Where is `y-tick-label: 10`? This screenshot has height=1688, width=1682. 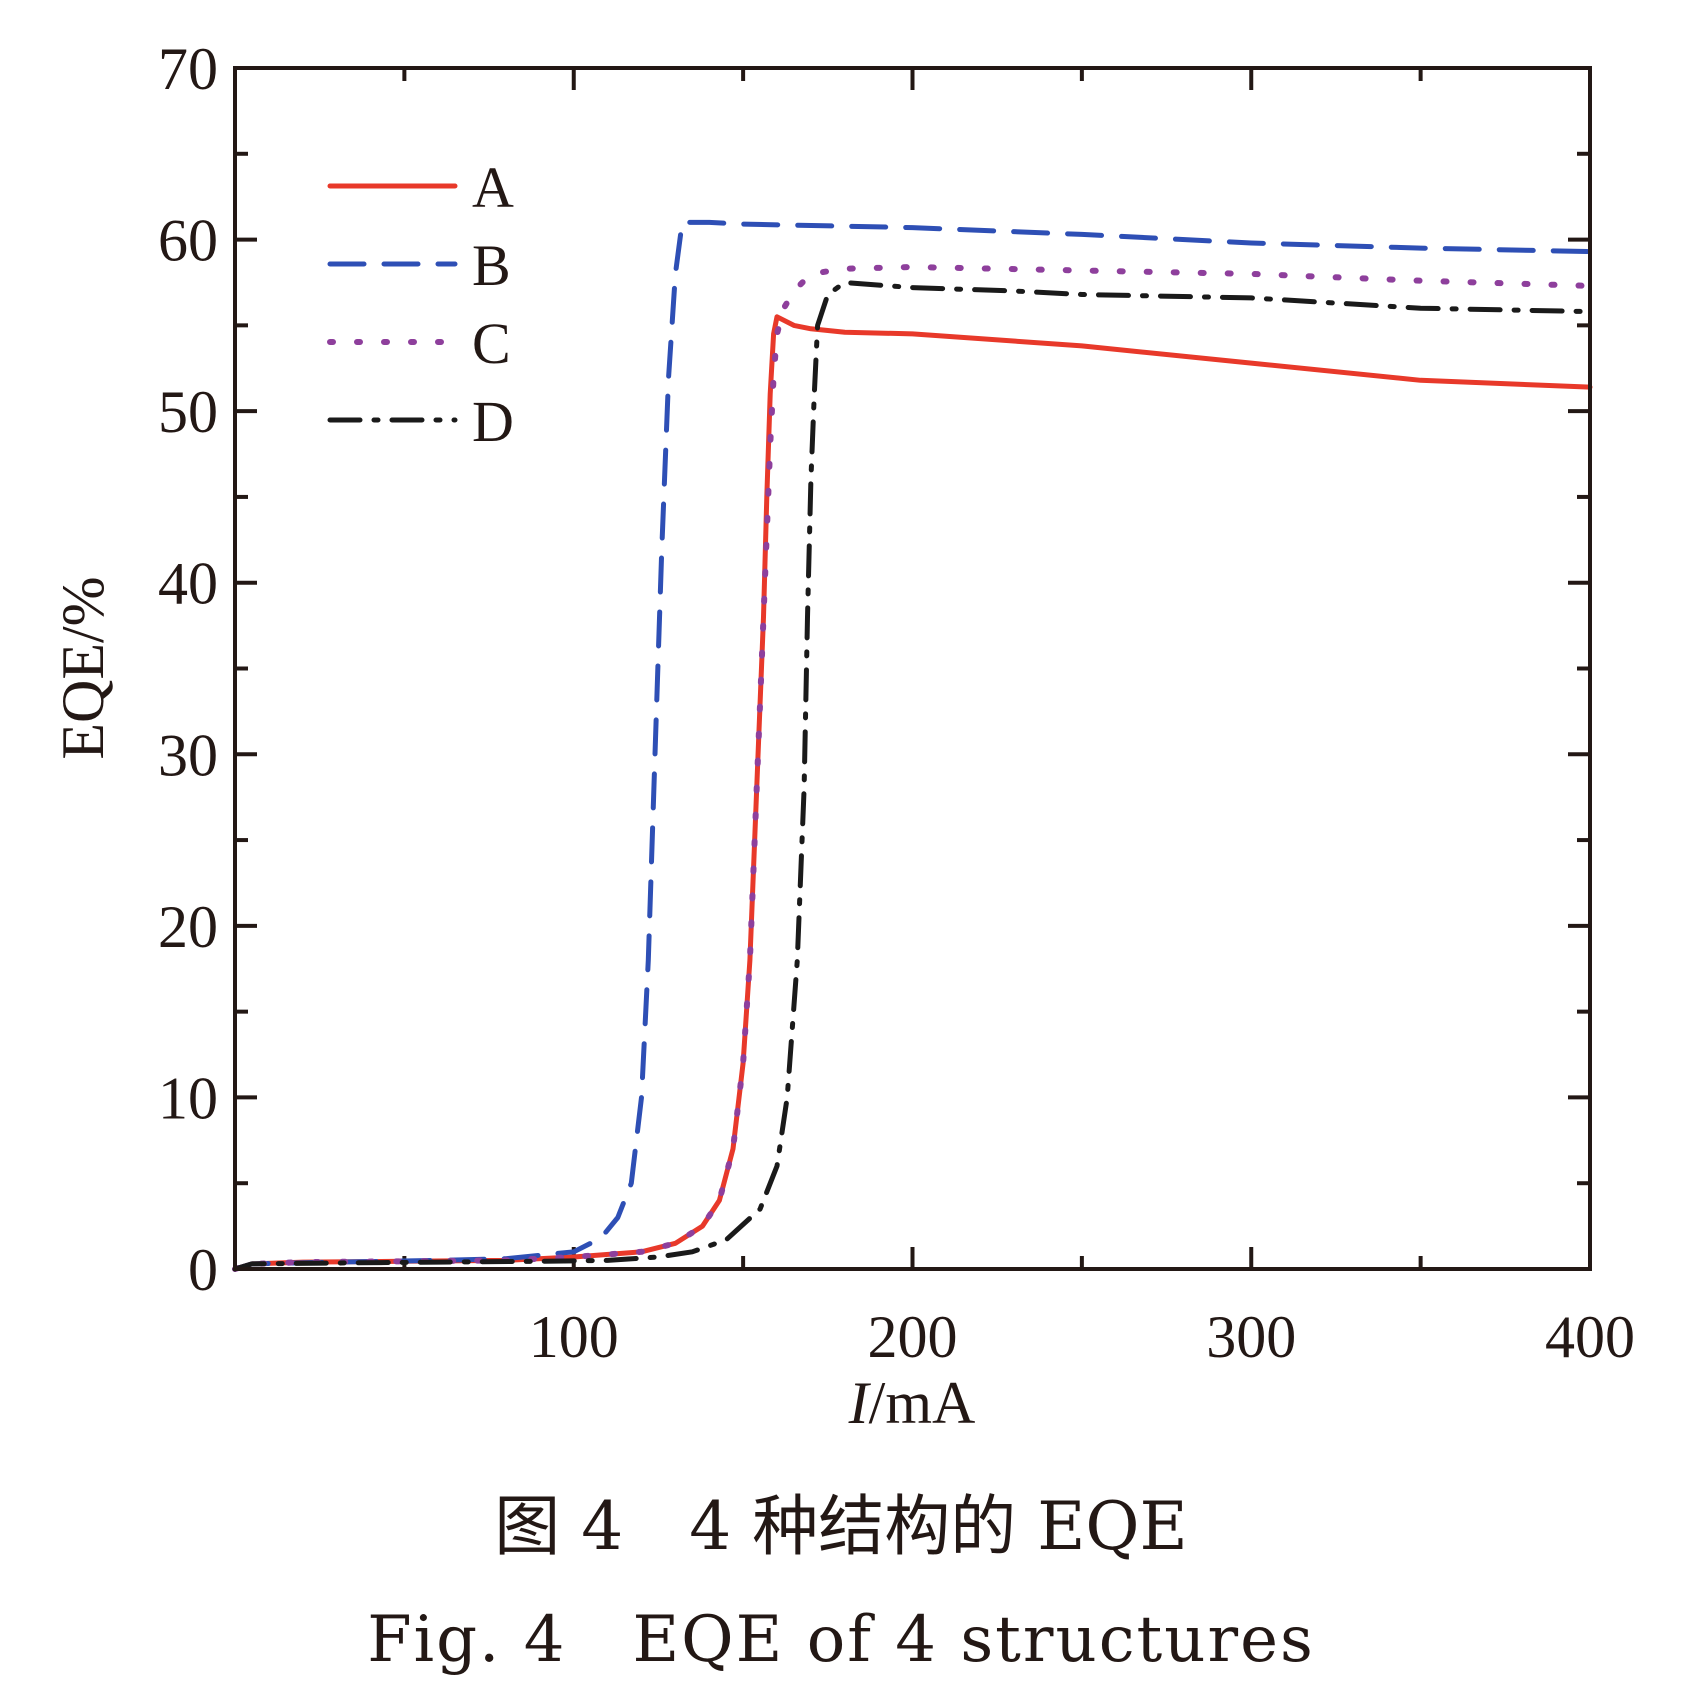 y-tick-label: 10 is located at coordinates (188, 1098).